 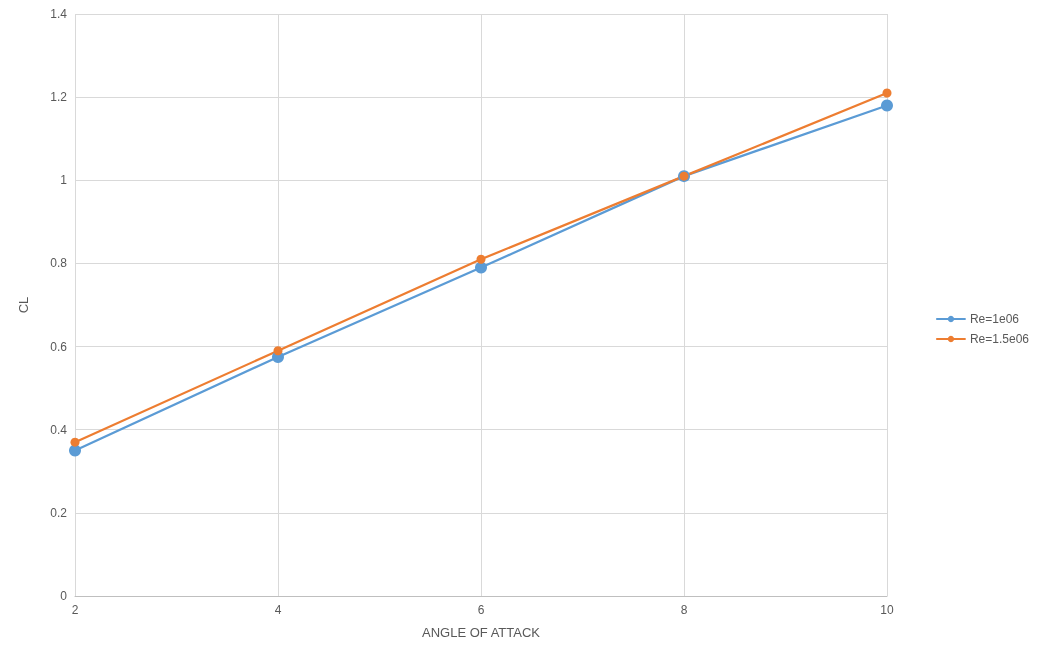 I want to click on y-tick-label: 0.2, so click(x=59, y=512).